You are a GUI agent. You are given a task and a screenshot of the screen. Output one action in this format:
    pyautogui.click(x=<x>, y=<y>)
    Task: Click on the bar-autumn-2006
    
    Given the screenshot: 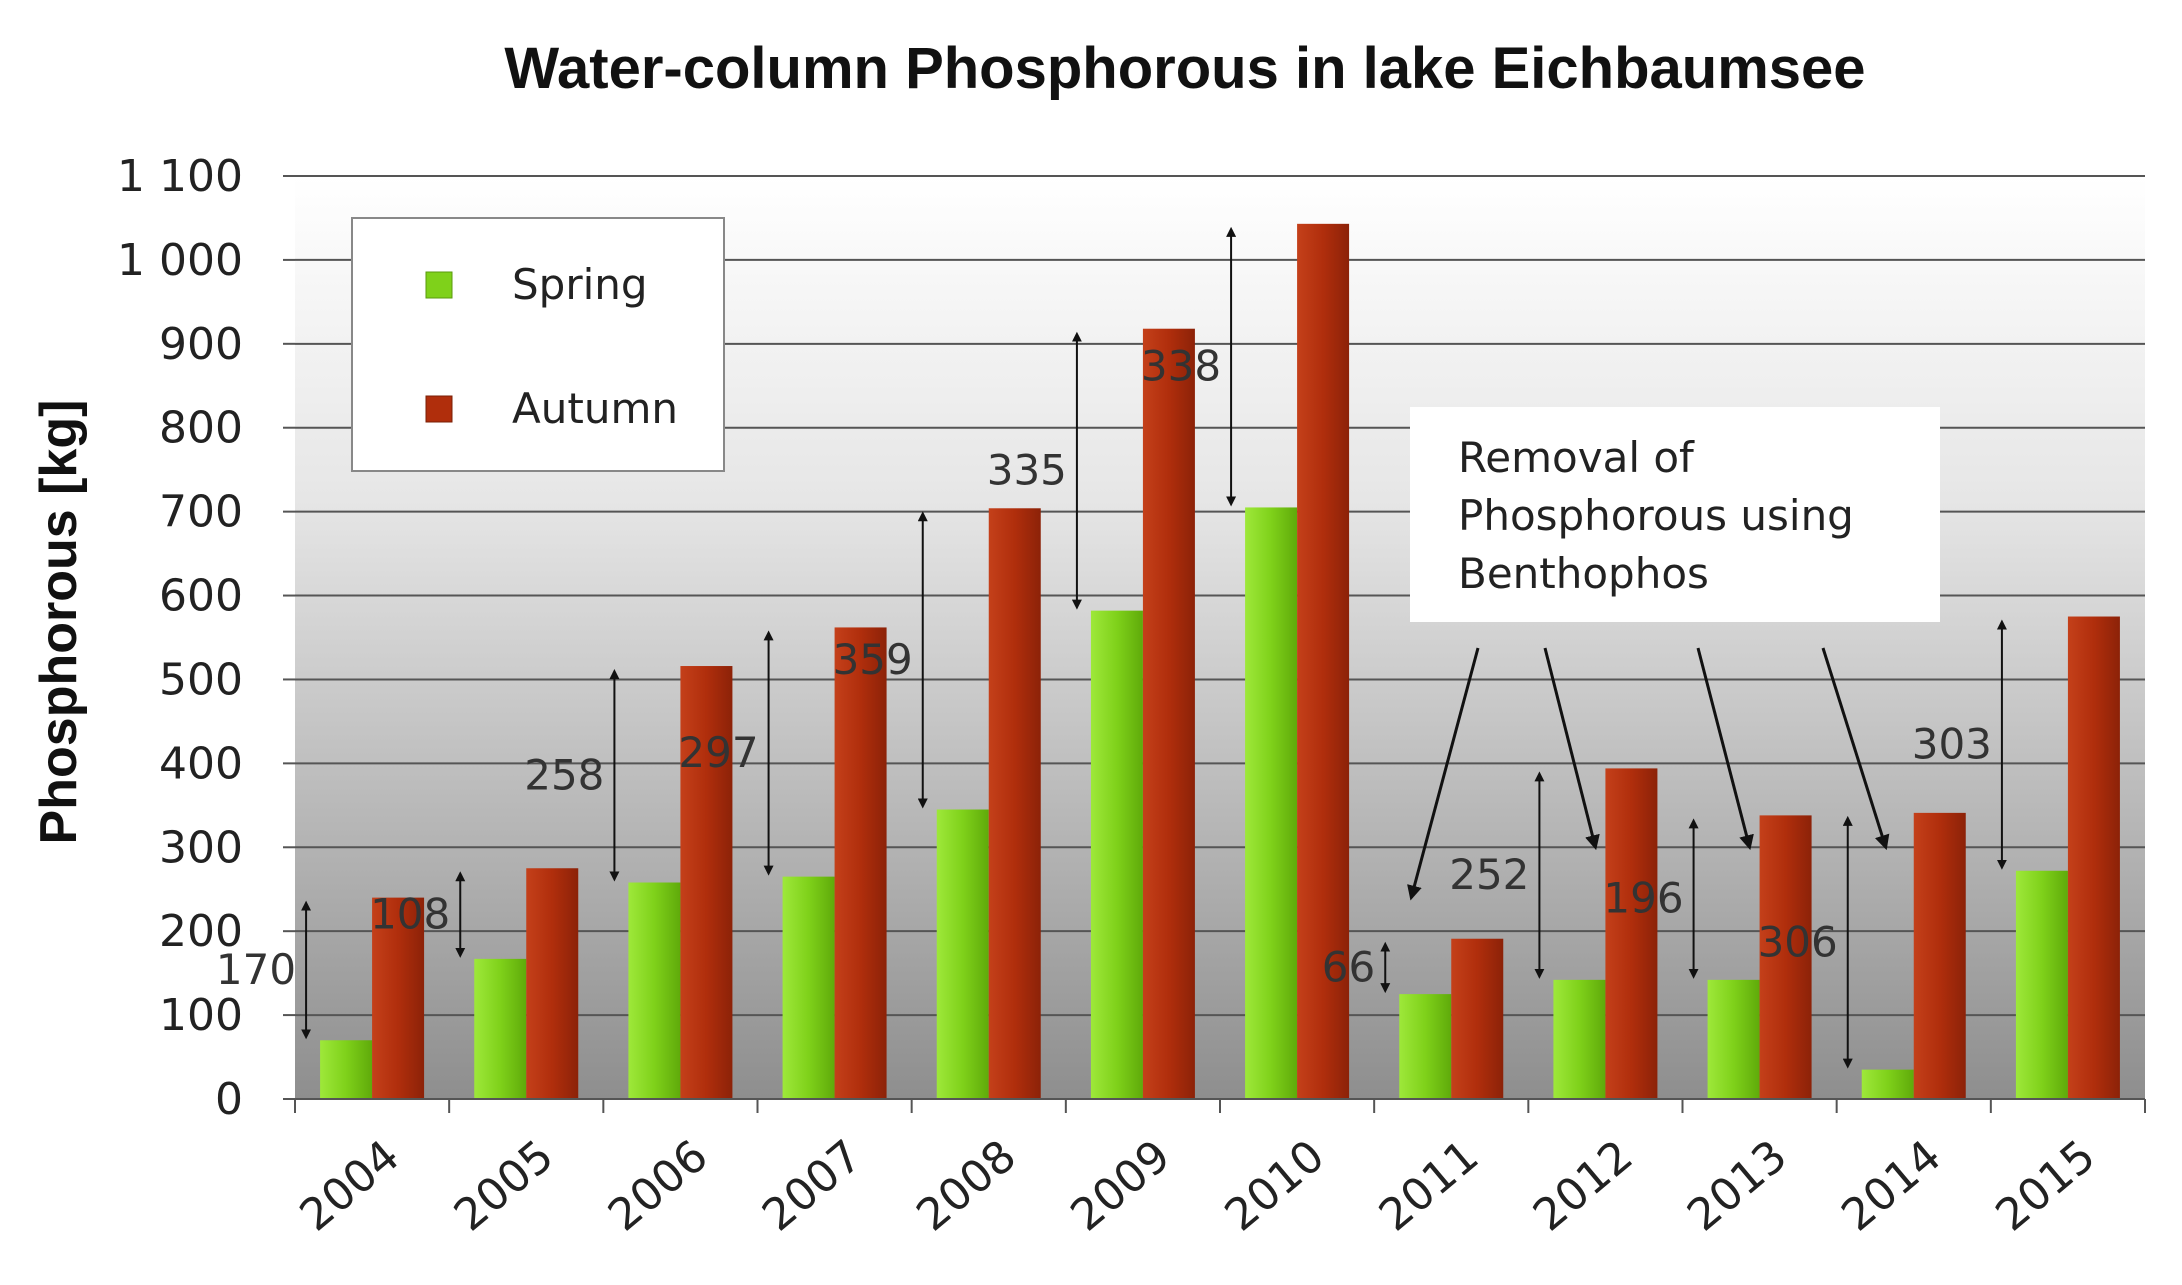 What is the action you would take?
    pyautogui.click(x=706, y=882)
    